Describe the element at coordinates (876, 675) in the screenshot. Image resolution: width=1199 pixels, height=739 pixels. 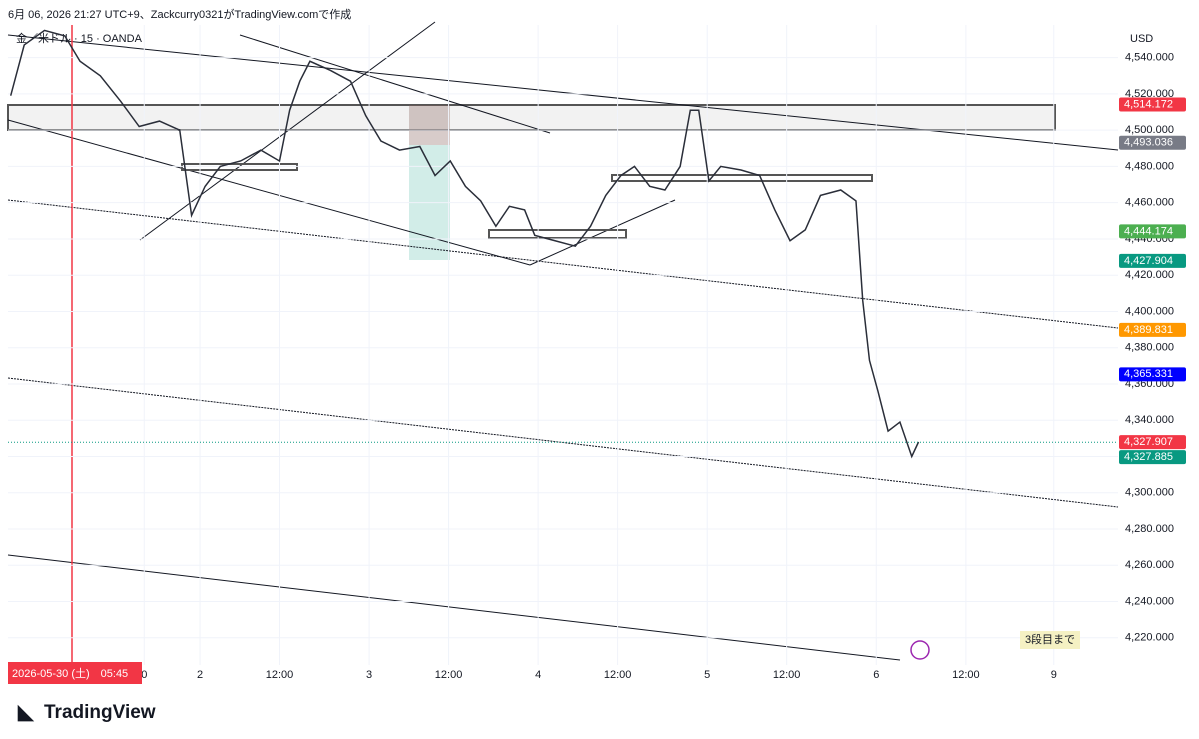
I see `x-tick-label: 6` at that location.